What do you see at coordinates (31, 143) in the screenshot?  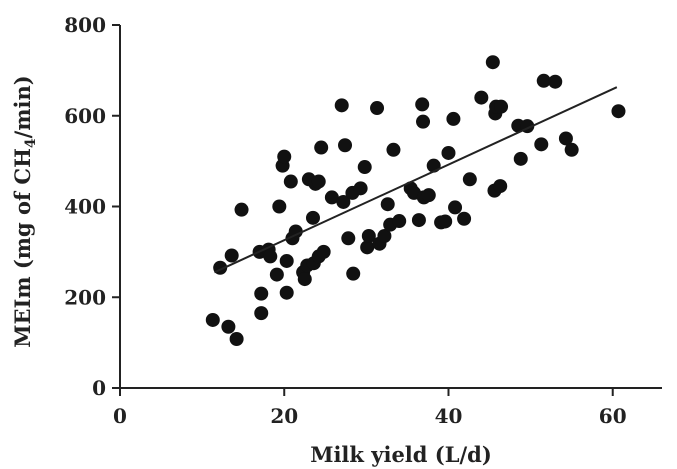 I see `y-axis-title-subscript: 4` at bounding box center [31, 143].